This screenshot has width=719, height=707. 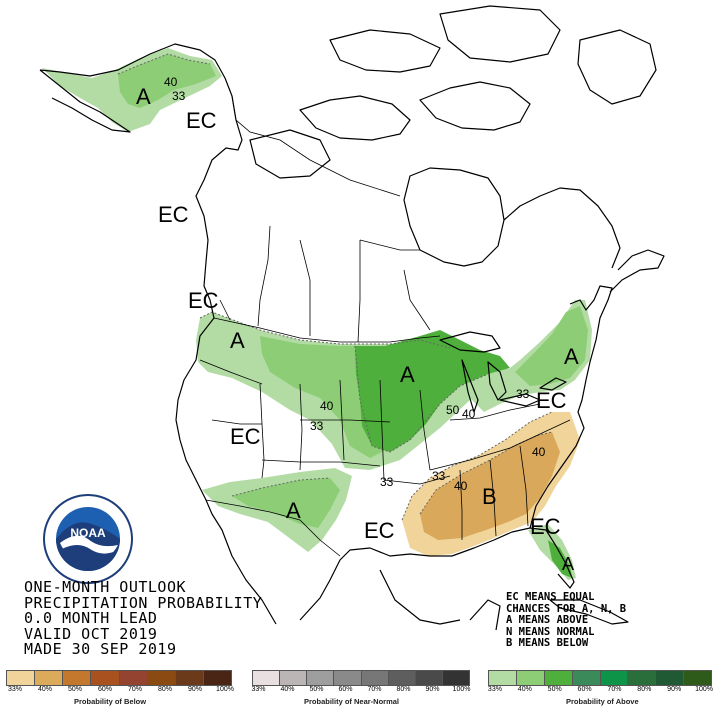 What do you see at coordinates (614, 689) in the screenshot?
I see `scale-above-tick: 70%` at bounding box center [614, 689].